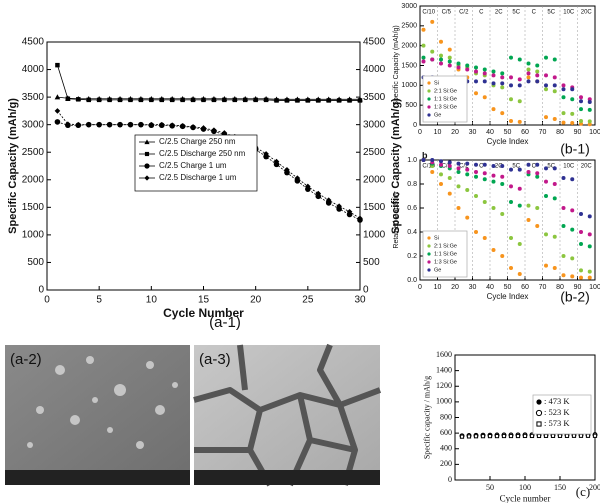  Describe the element at coordinates (464, 13) in the screenshot. I see `rate-label: C/2` at that location.